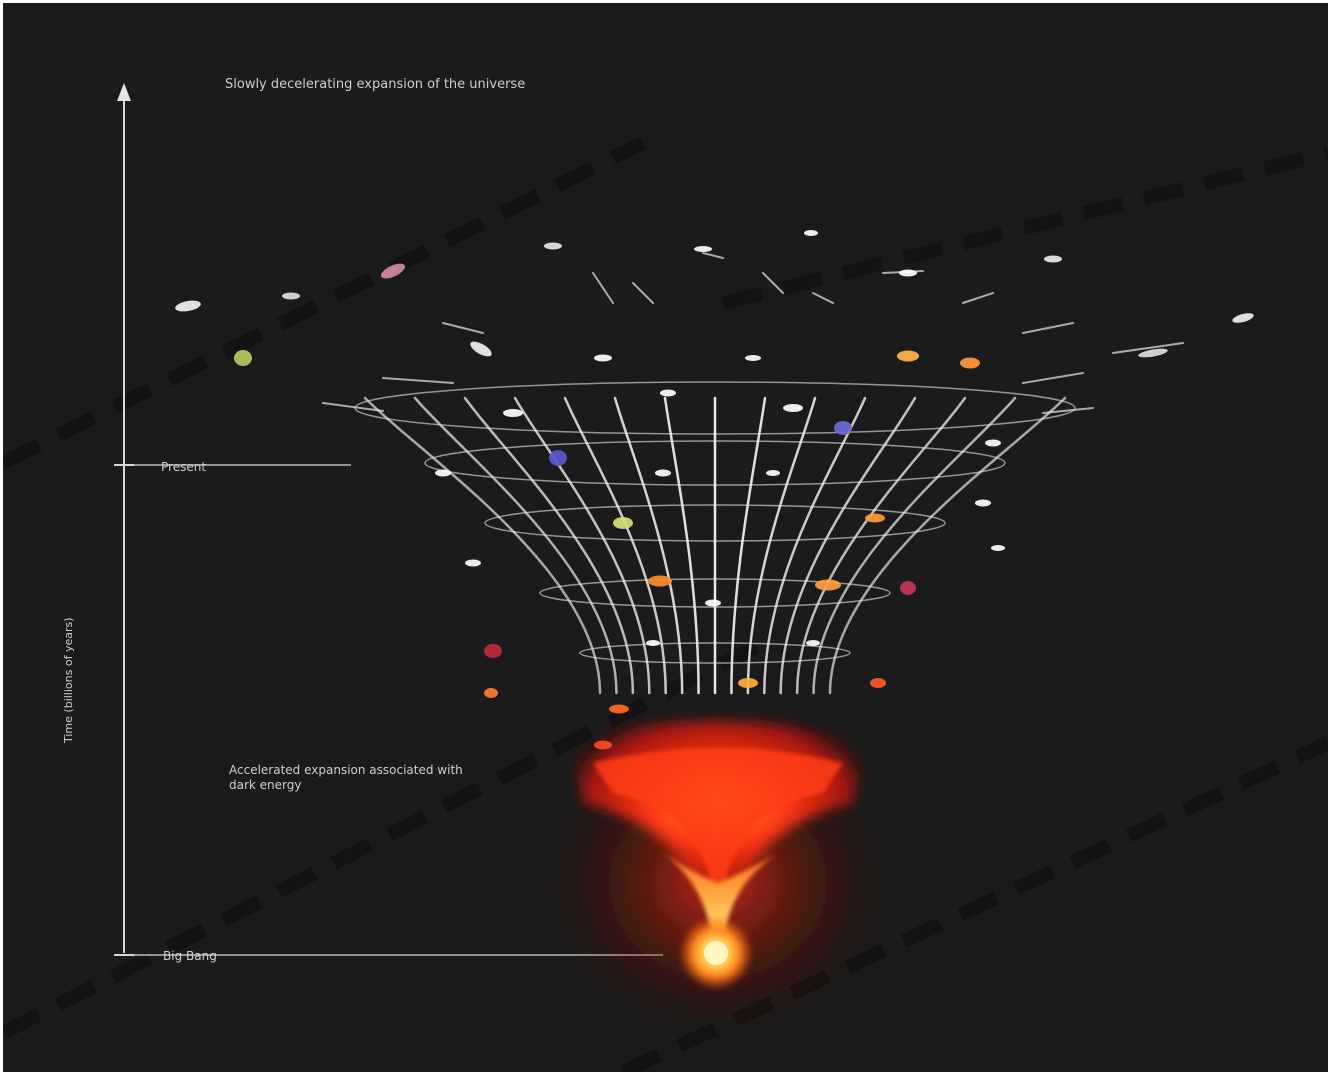 The width and height of the screenshot is (1333, 1076). Describe the element at coordinates (184, 467) in the screenshot. I see `present-label: Present` at that location.